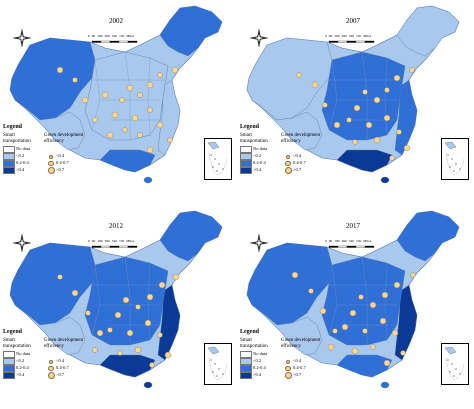  Describe the element at coordinates (64, 343) in the screenshot. I see `legend-green-heading: Green development efficiency` at that location.